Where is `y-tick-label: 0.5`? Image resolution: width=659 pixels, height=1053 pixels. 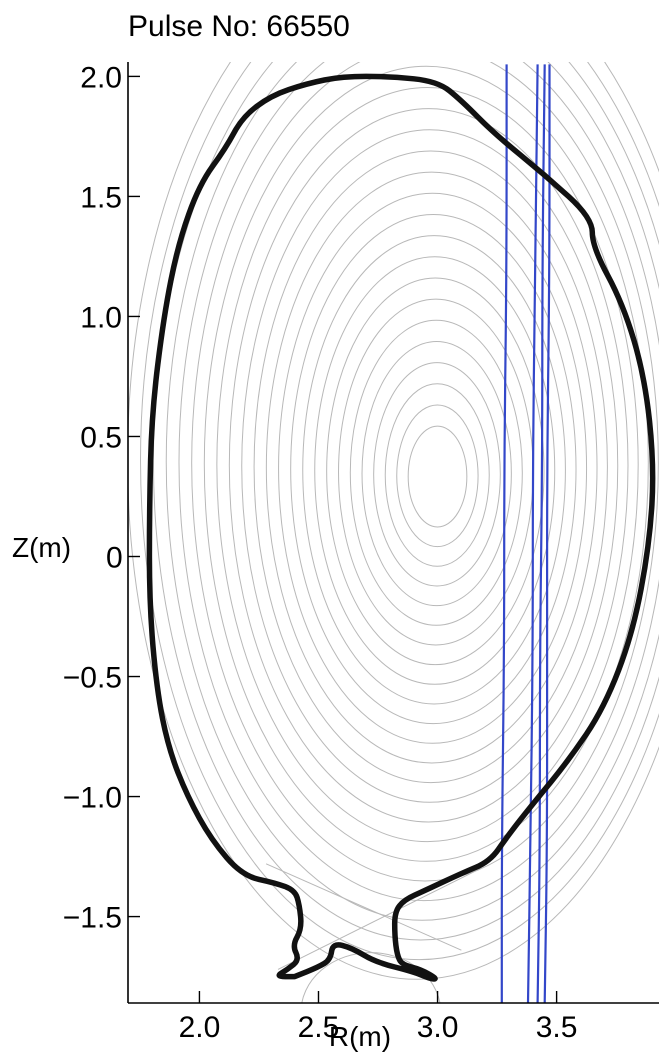 y-tick-label: 0.5 is located at coordinates (101, 437).